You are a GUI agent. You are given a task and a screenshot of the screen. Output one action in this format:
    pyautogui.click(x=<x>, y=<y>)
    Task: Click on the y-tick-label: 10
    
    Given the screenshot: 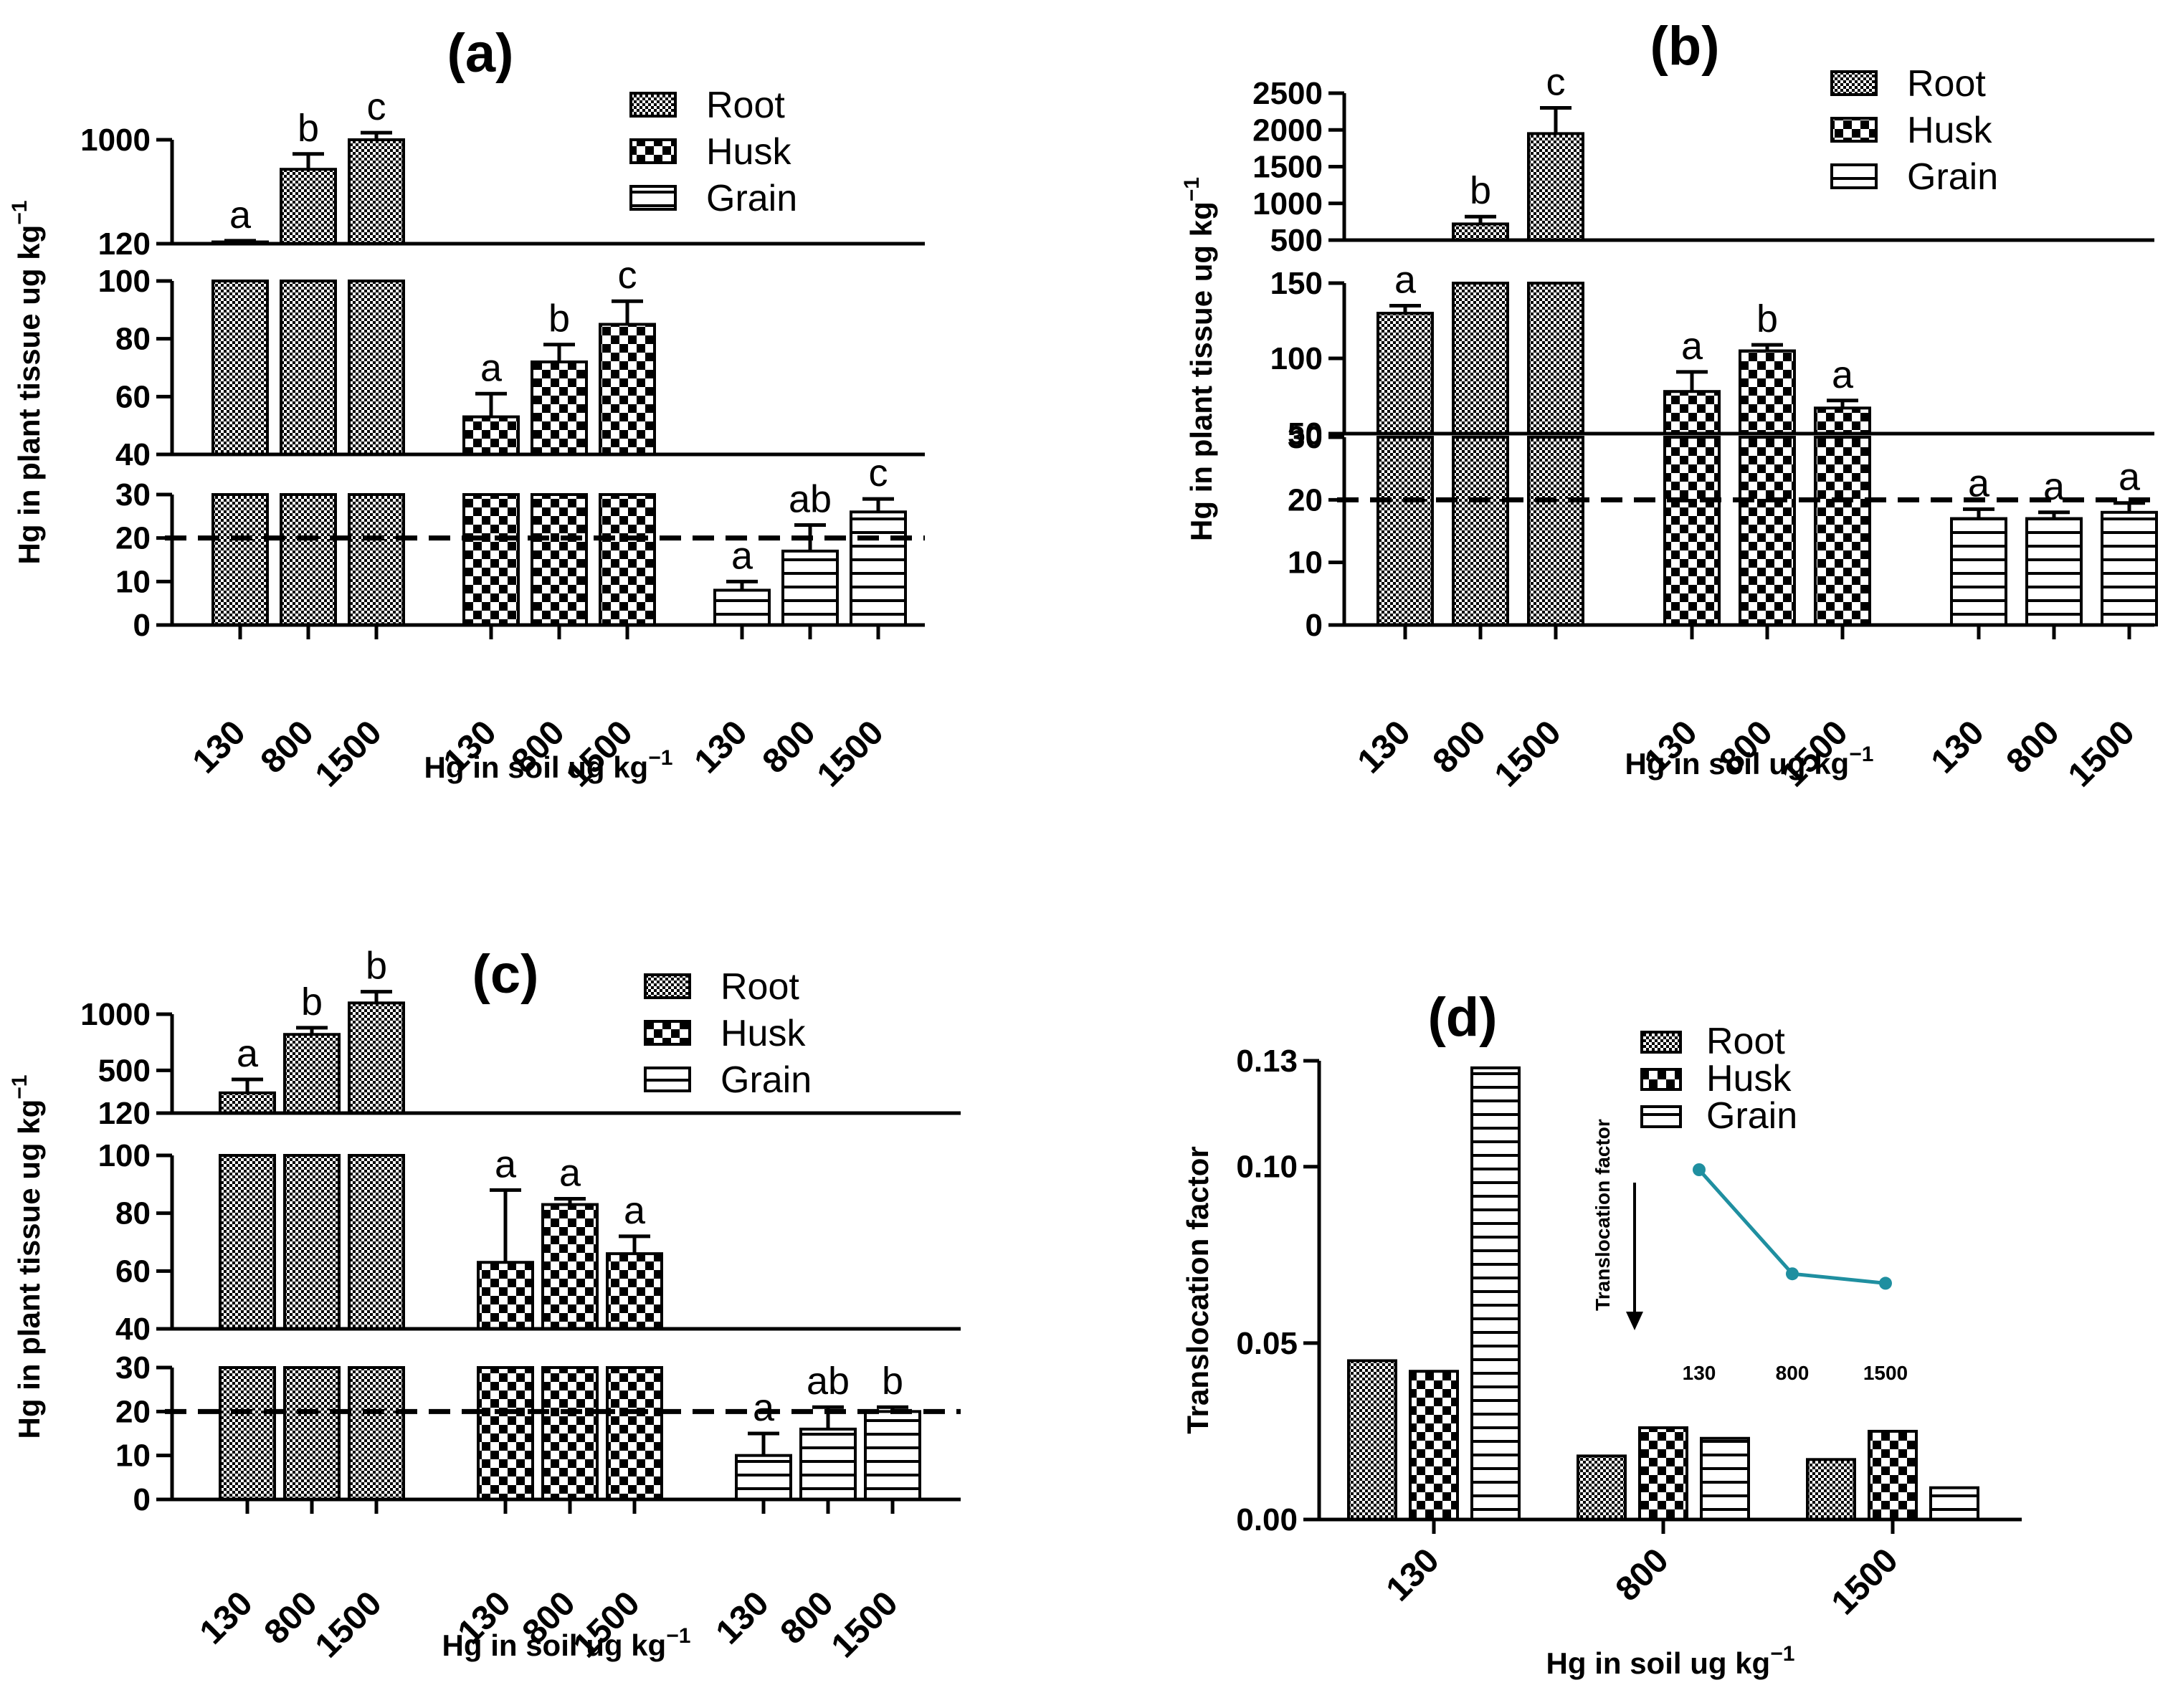 What is the action you would take?
    pyautogui.click(x=133, y=581)
    